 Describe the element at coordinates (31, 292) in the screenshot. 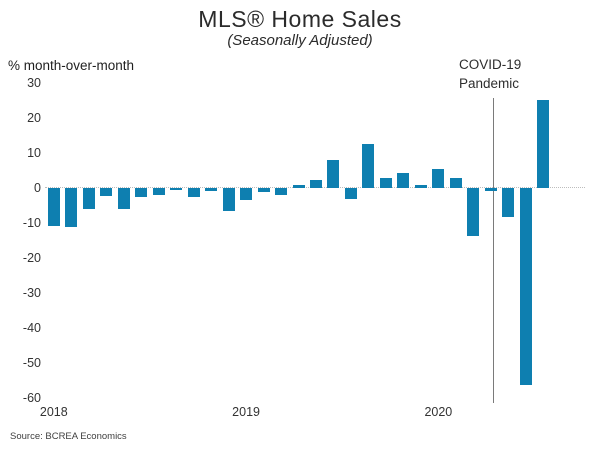

I see `y-tick-label: -30` at that location.